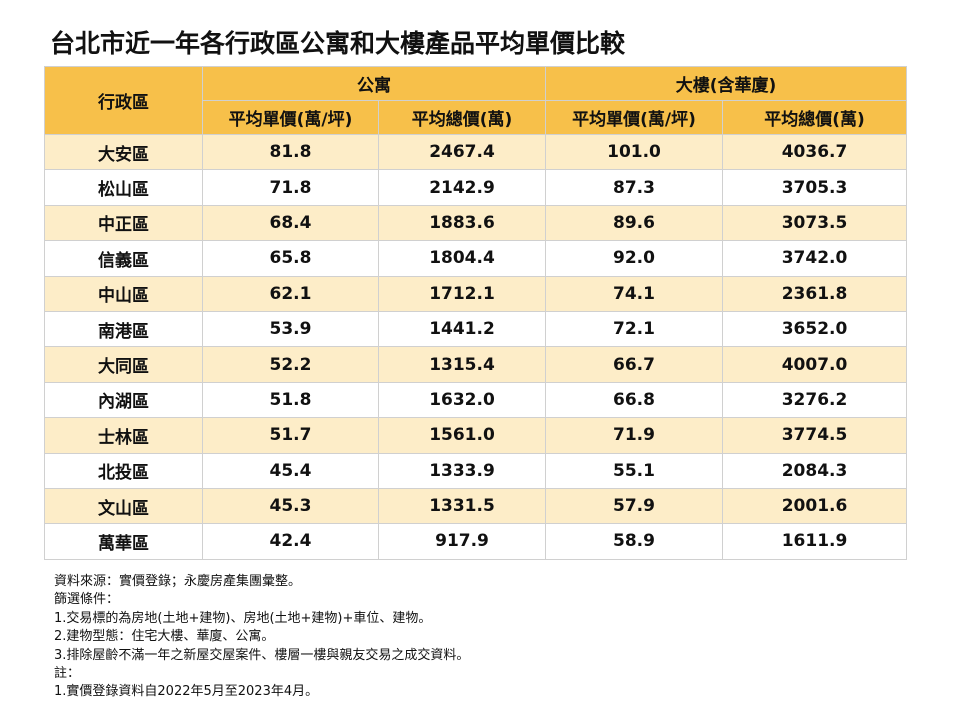  Describe the element at coordinates (290, 258) in the screenshot. I see `apartment-unit-price-cell: 65.8` at that location.